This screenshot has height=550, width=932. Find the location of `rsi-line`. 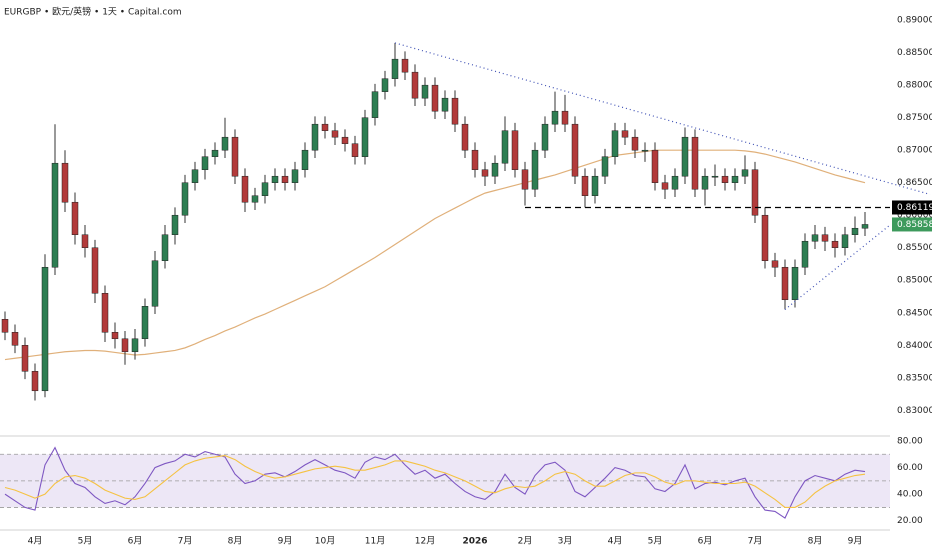

rsi-line is located at coordinates (435, 481).